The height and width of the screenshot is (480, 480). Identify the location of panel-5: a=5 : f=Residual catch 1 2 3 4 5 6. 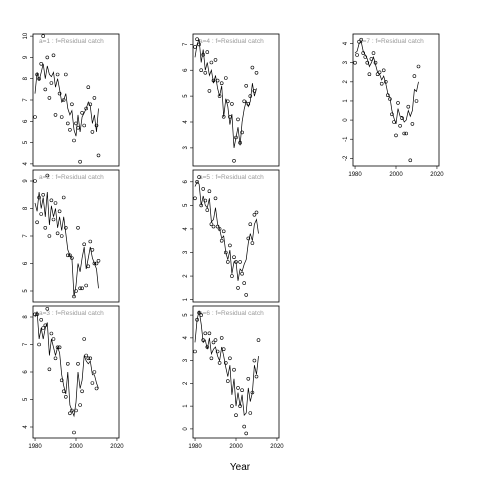
(231, 236).